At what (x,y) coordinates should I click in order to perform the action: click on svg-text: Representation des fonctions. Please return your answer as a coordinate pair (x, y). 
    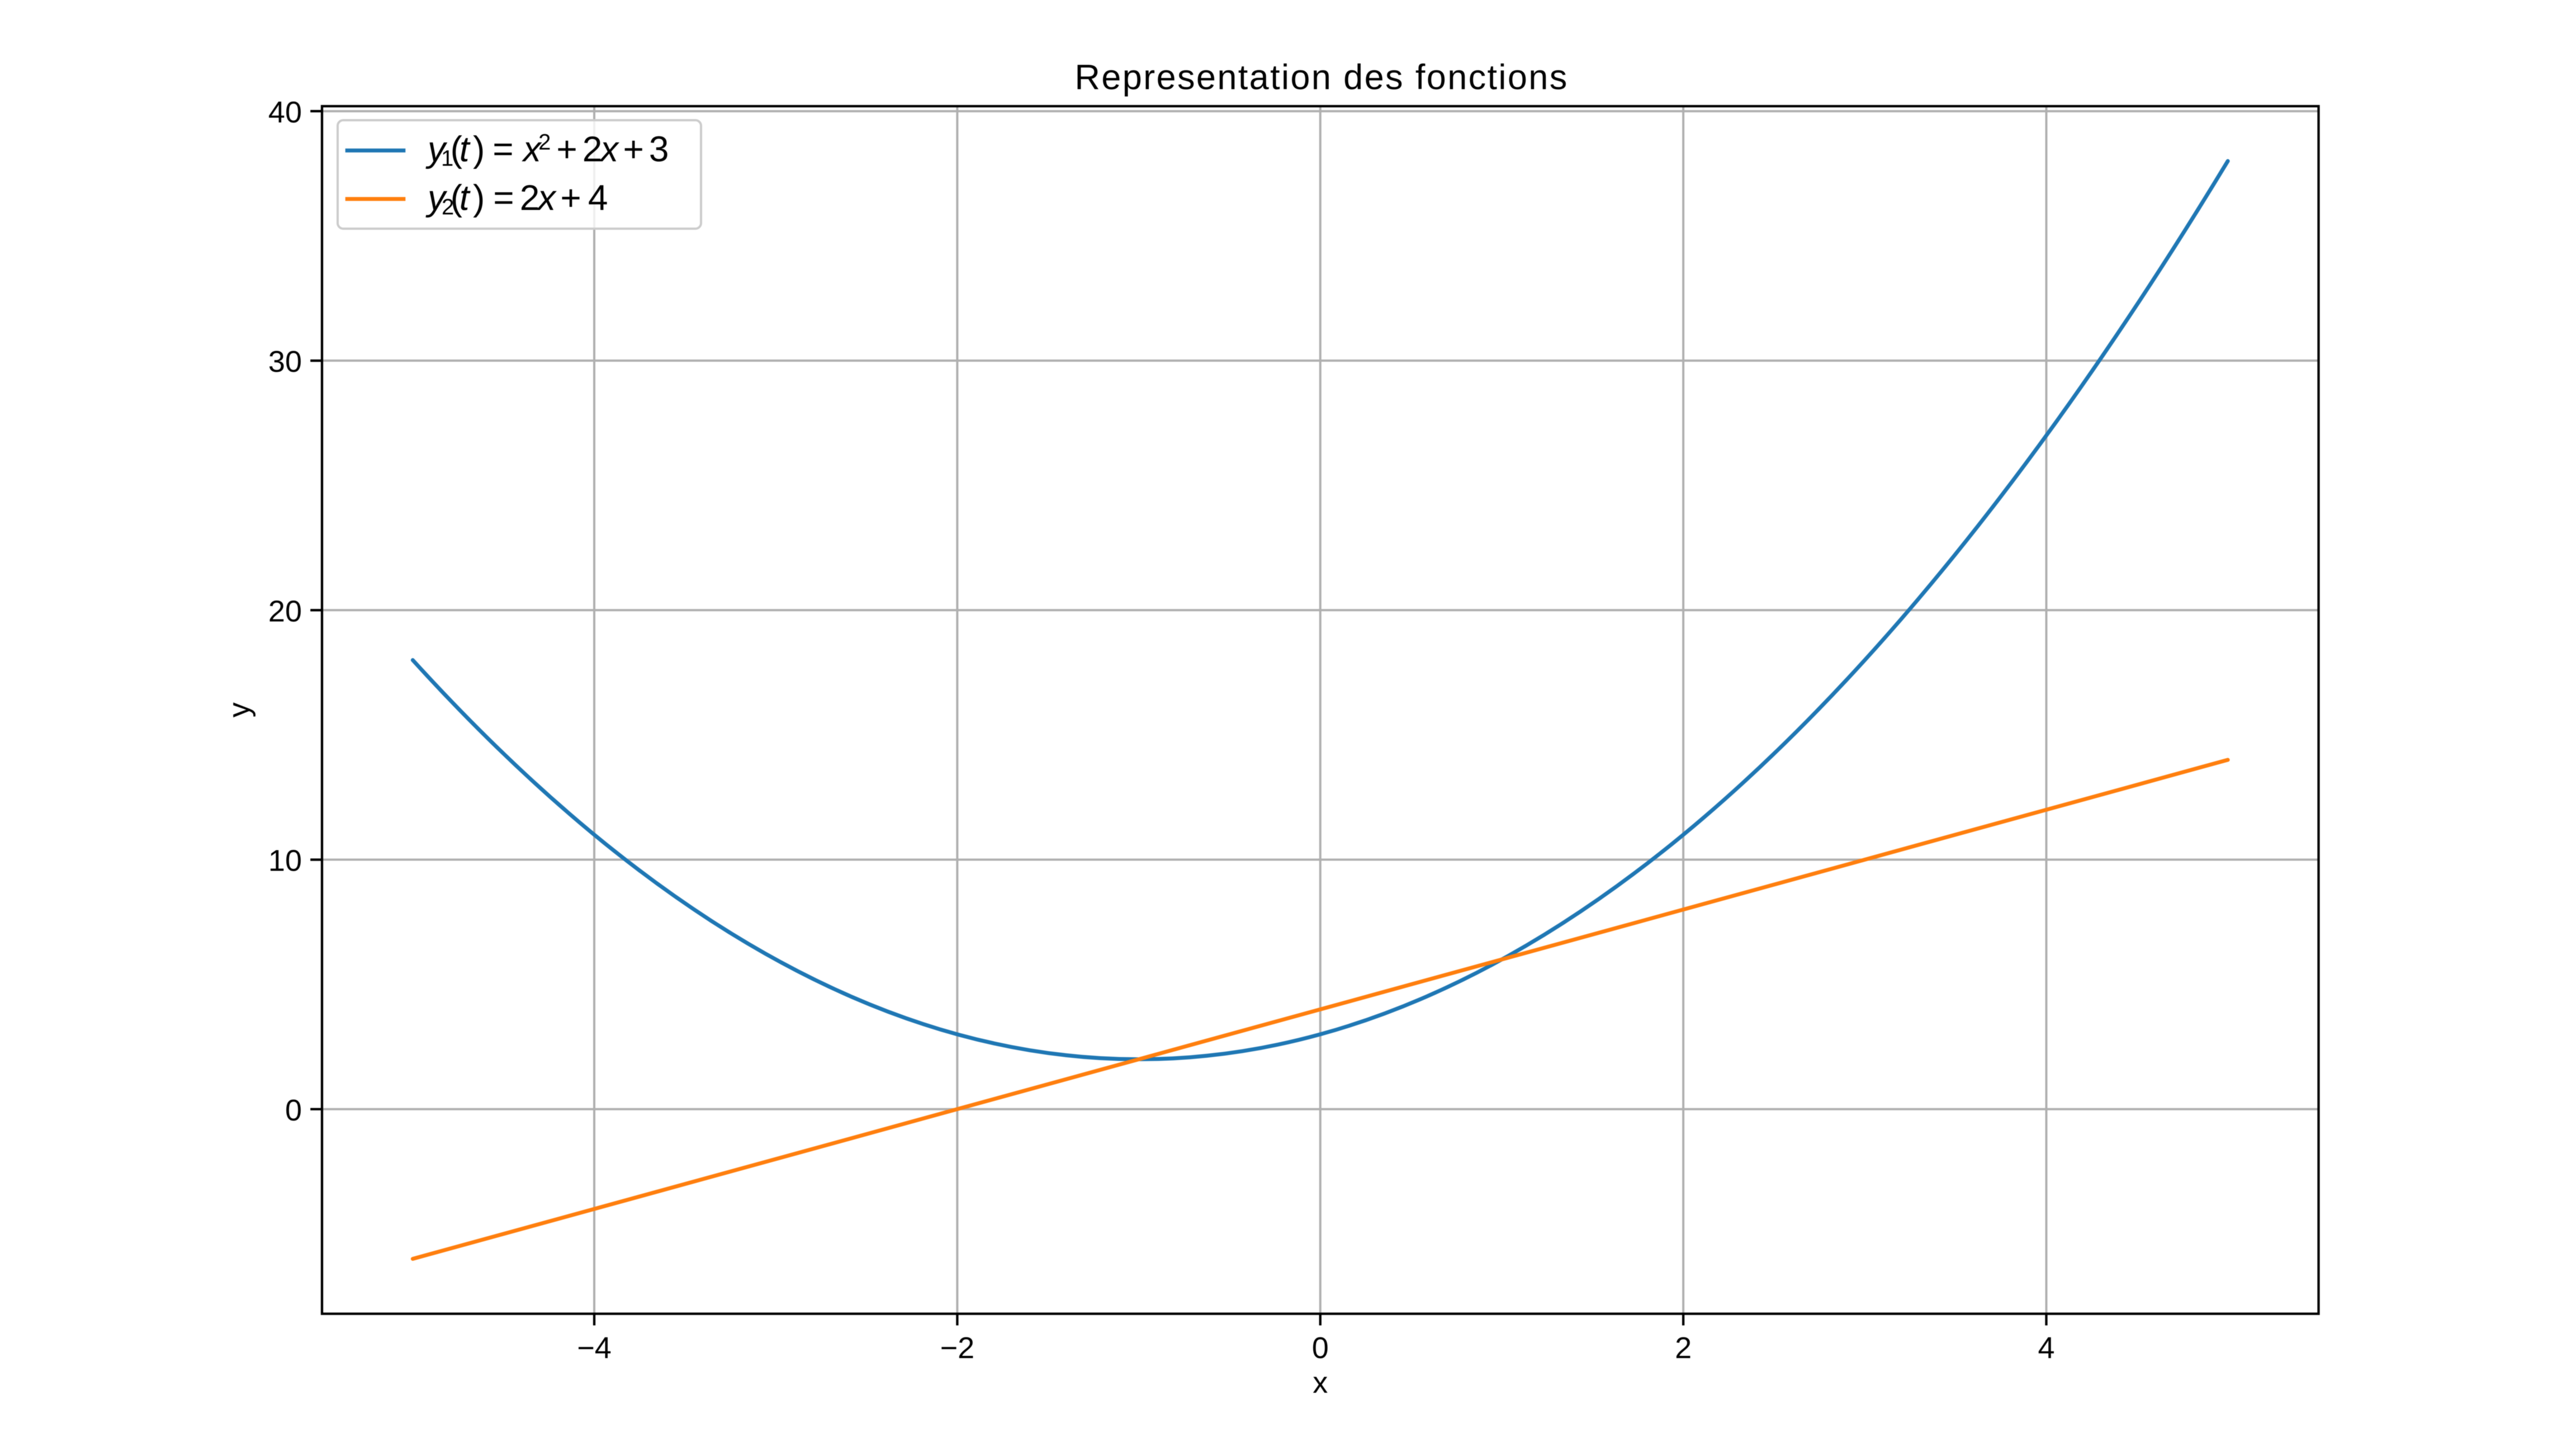
    Looking at the image, I should click on (1321, 77).